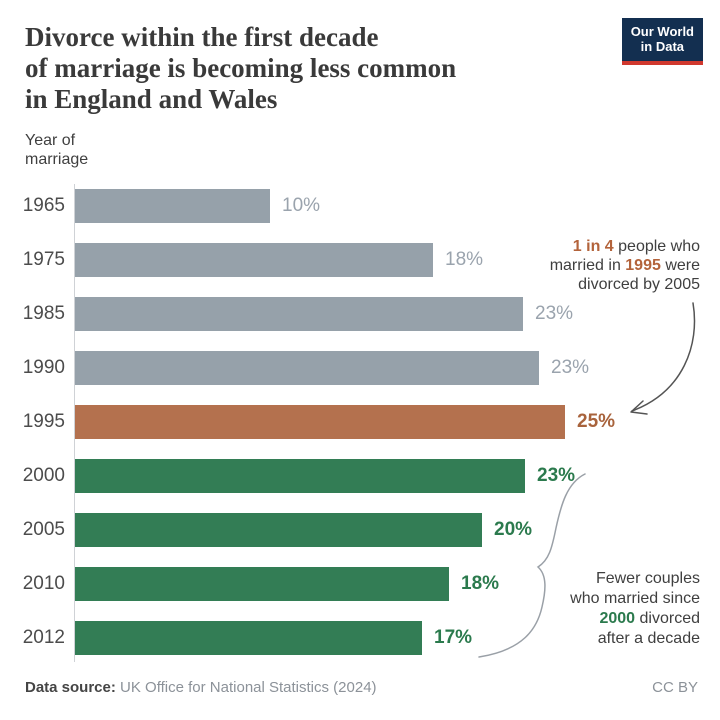 The image size is (720, 720). Describe the element at coordinates (56, 150) in the screenshot. I see `y-axis-title: Year of marriage` at that location.